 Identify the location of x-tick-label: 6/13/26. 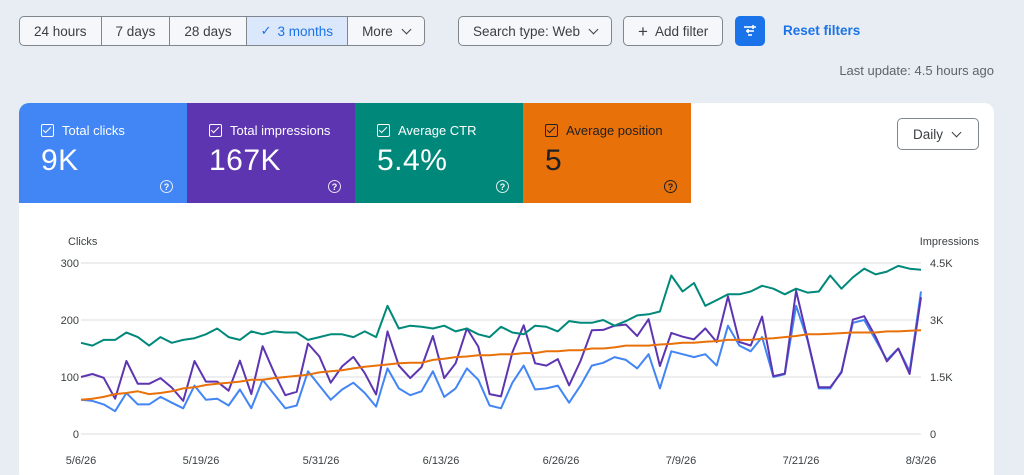
(441, 461).